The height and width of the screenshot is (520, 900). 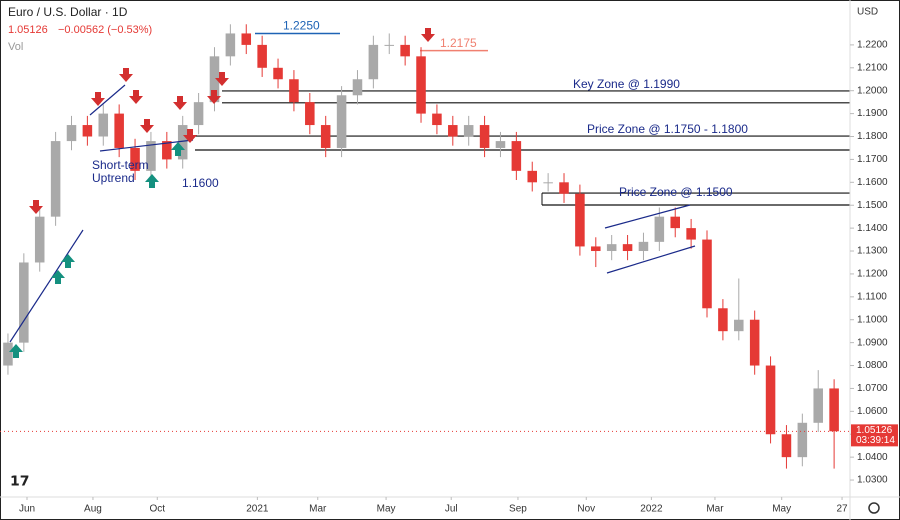 What do you see at coordinates (875, 440) in the screenshot?
I see `price-badge-countdown: 03:39:14` at bounding box center [875, 440].